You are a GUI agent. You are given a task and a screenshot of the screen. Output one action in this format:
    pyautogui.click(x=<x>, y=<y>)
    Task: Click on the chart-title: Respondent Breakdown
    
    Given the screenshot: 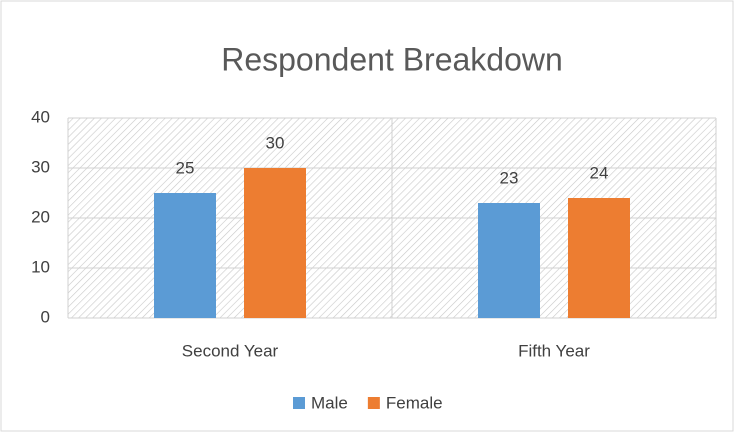 What is the action you would take?
    pyautogui.click(x=392, y=59)
    